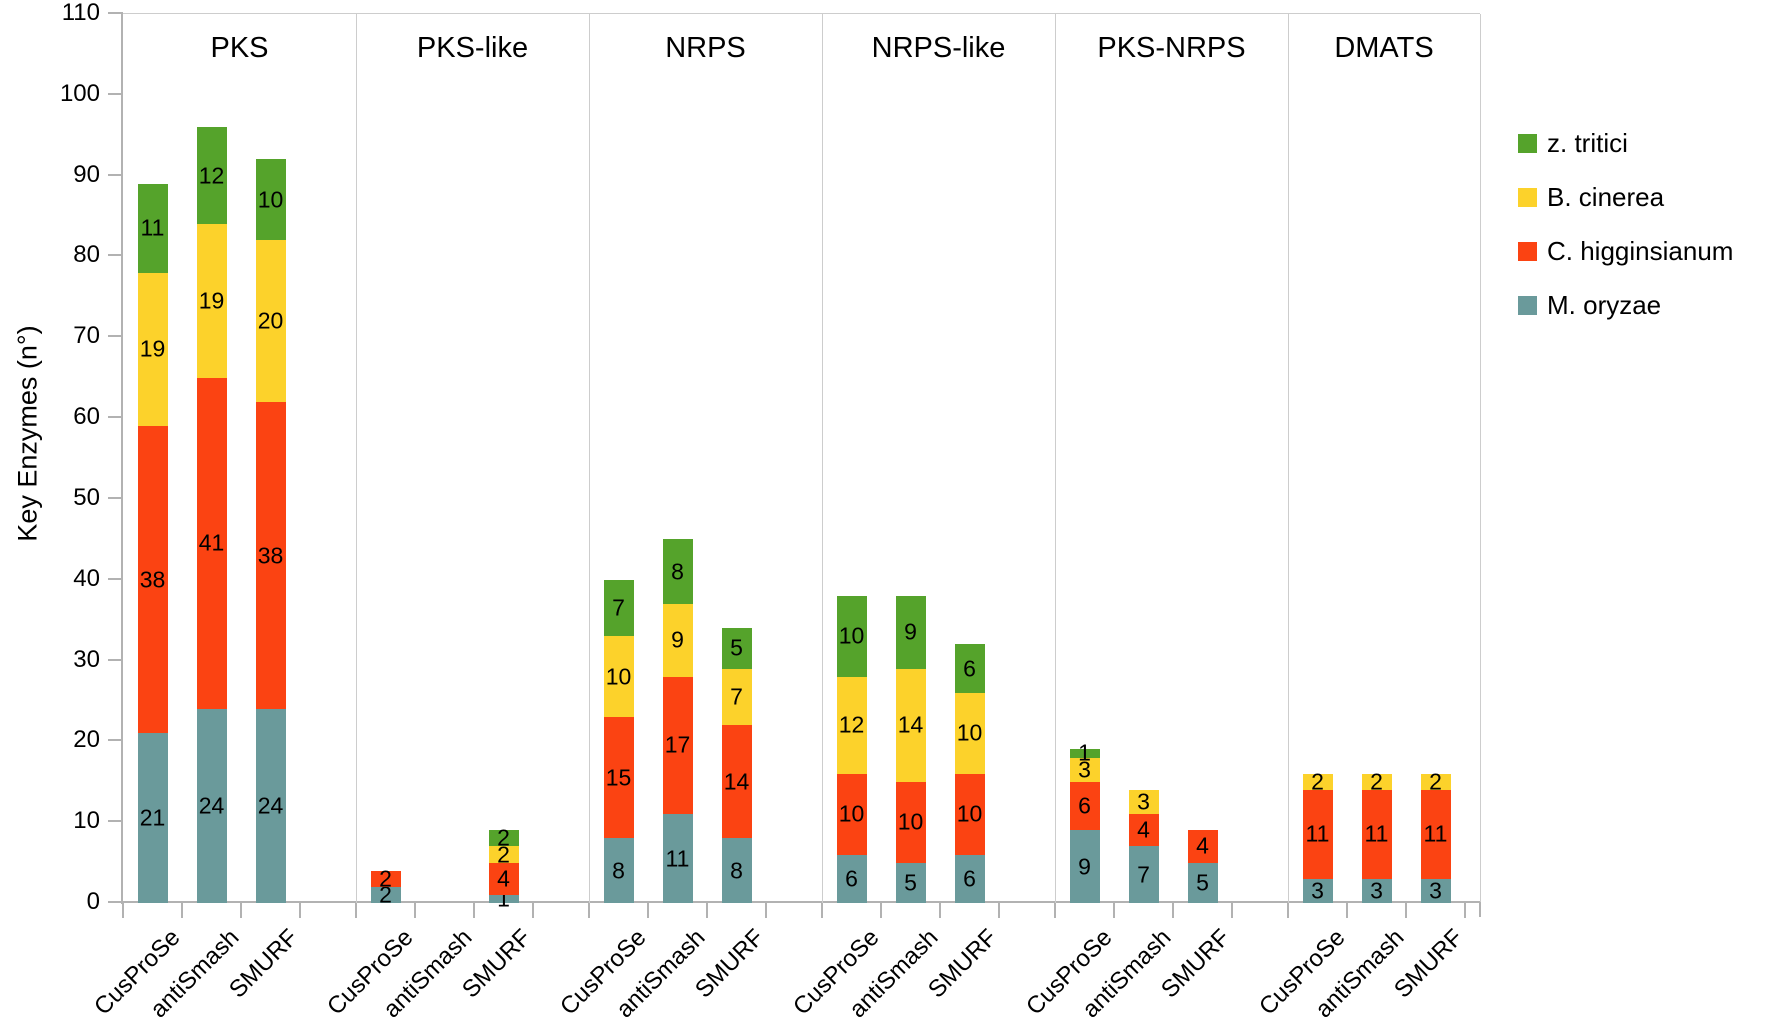 Image resolution: width=1773 pixels, height=1032 pixels. What do you see at coordinates (736, 697) in the screenshot?
I see `bar-segment-b-cinerea: 7` at bounding box center [736, 697].